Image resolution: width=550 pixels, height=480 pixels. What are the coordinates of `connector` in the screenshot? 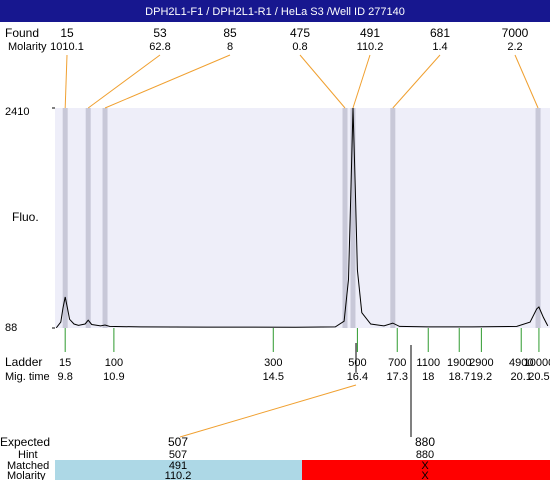 It's located at (268, 411).